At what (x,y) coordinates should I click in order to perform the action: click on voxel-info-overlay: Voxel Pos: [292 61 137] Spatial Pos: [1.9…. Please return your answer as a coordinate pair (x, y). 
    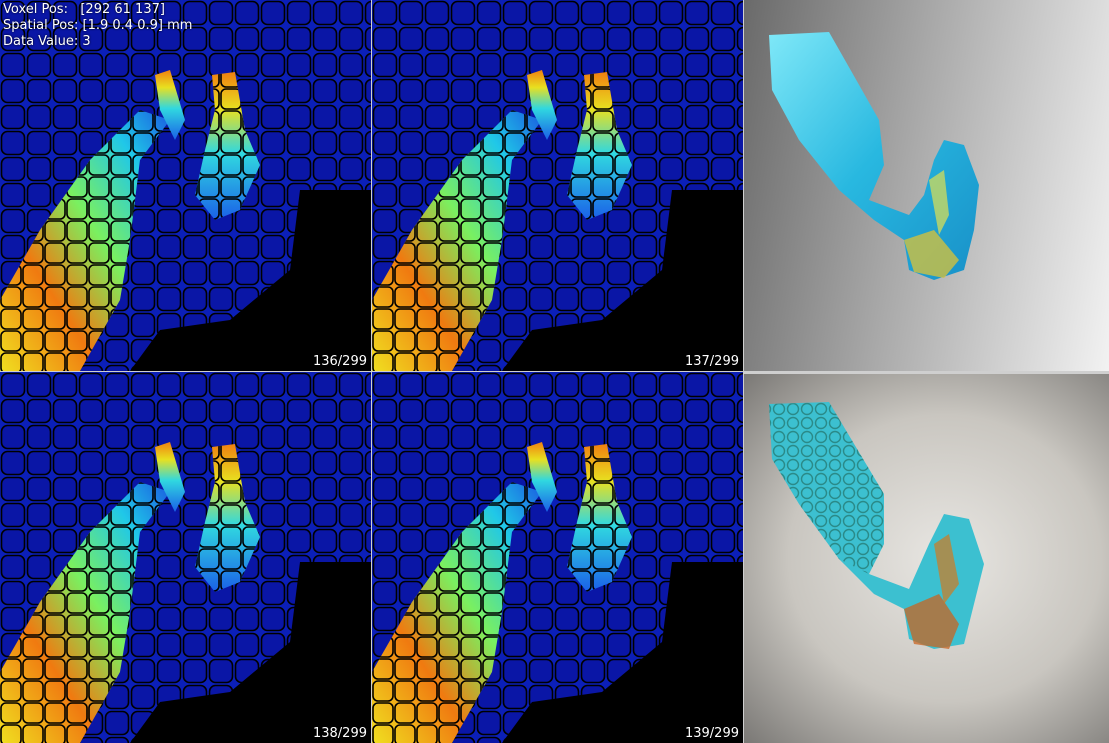
    Looking at the image, I should click on (97, 26).